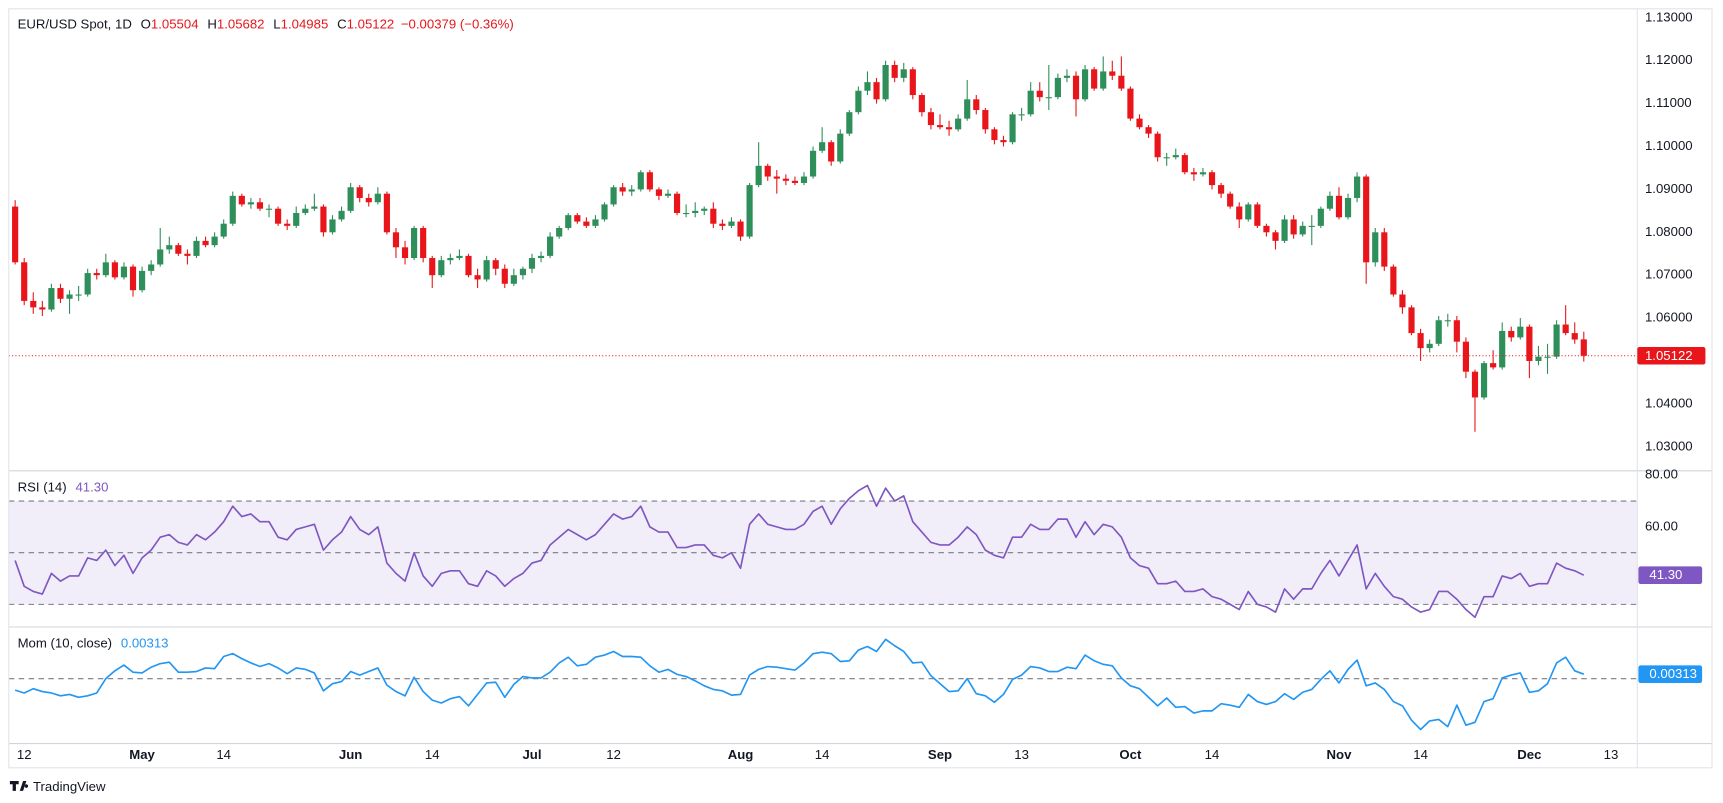 Image resolution: width=1723 pixels, height=803 pixels. Describe the element at coordinates (1669, 188) in the screenshot. I see `y-tick-label: 1.09000` at that location.